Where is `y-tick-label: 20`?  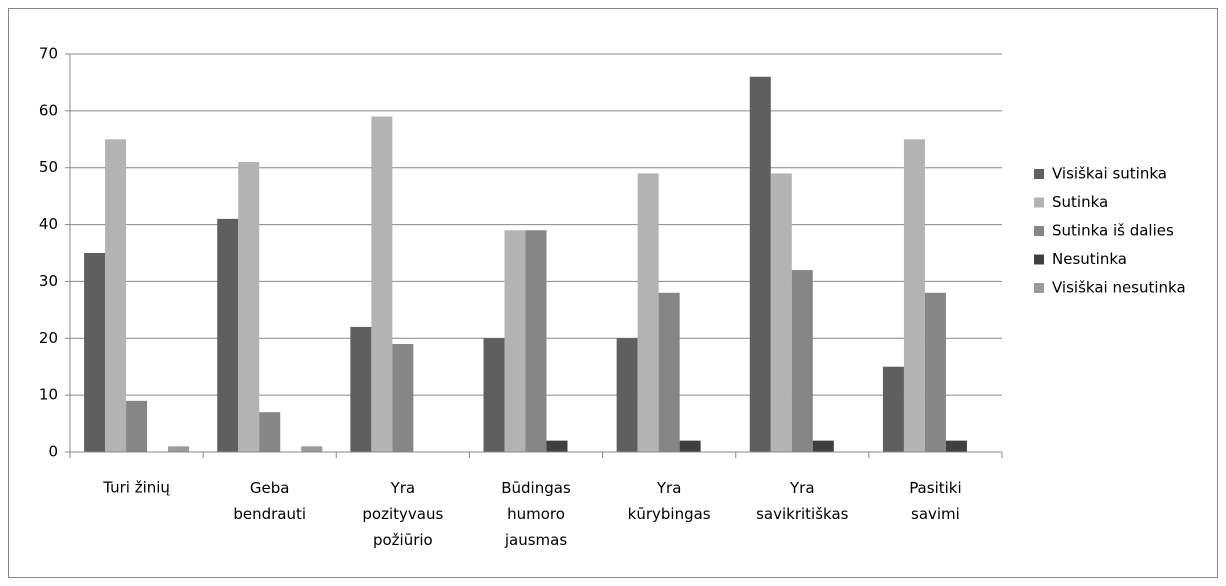
y-tick-label: 20 is located at coordinates (48, 338).